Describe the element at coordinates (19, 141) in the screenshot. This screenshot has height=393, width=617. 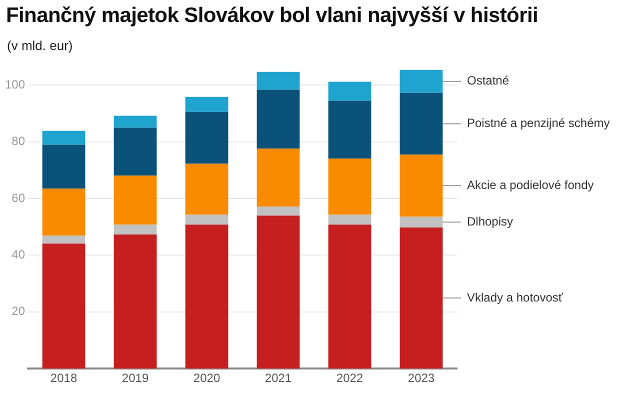
I see `y-tick-label: 80` at that location.